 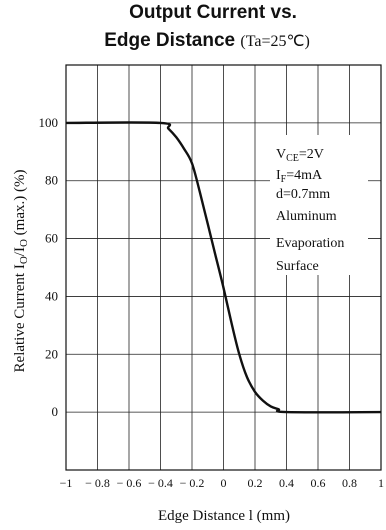 What do you see at coordinates (129, 483) in the screenshot?
I see `x-tick-label: − 0.6` at bounding box center [129, 483].